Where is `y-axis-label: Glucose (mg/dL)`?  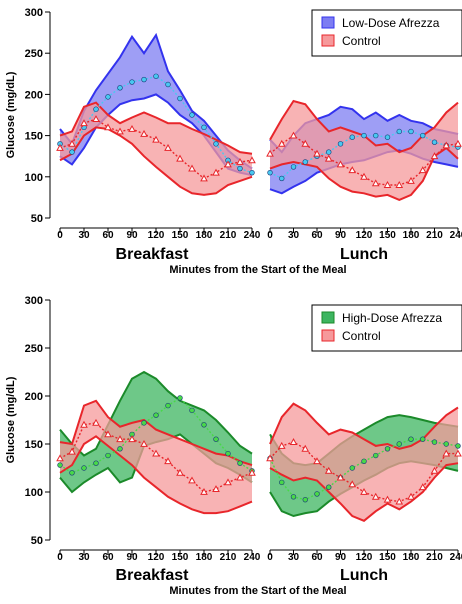 y-axis-label: Glucose (mg/dL) is located at coordinates (11, 419).